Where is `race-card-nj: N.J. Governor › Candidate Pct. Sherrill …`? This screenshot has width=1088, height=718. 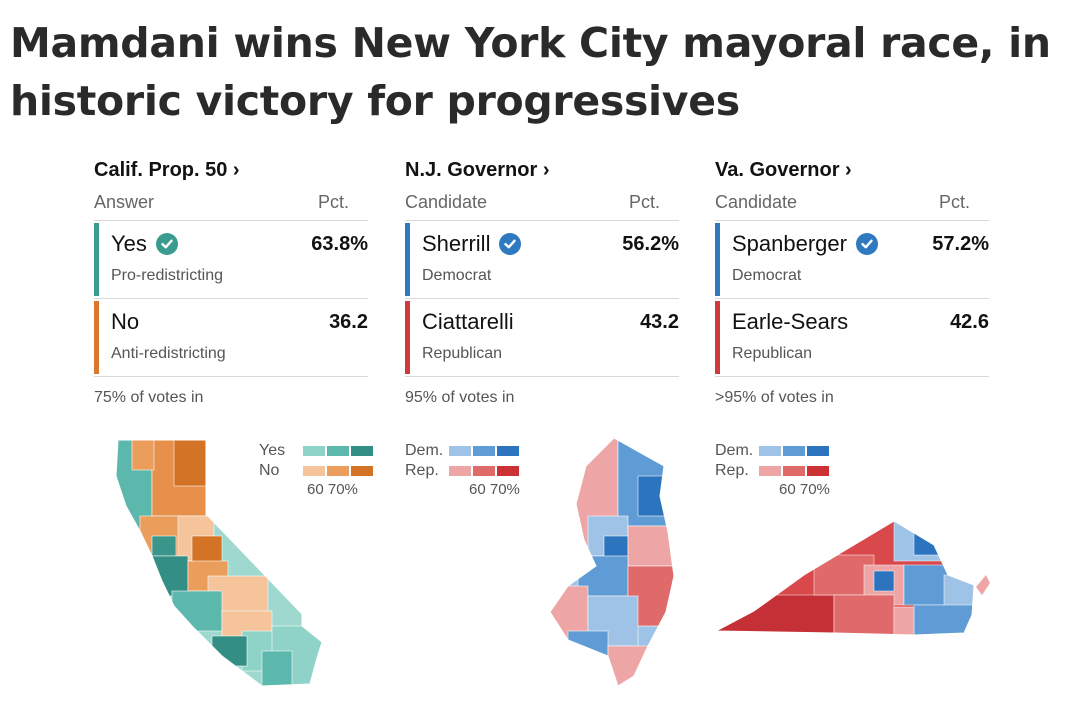 race-card-nj: N.J. Governor › Candidate Pct. Sherrill … is located at coordinates (542, 281).